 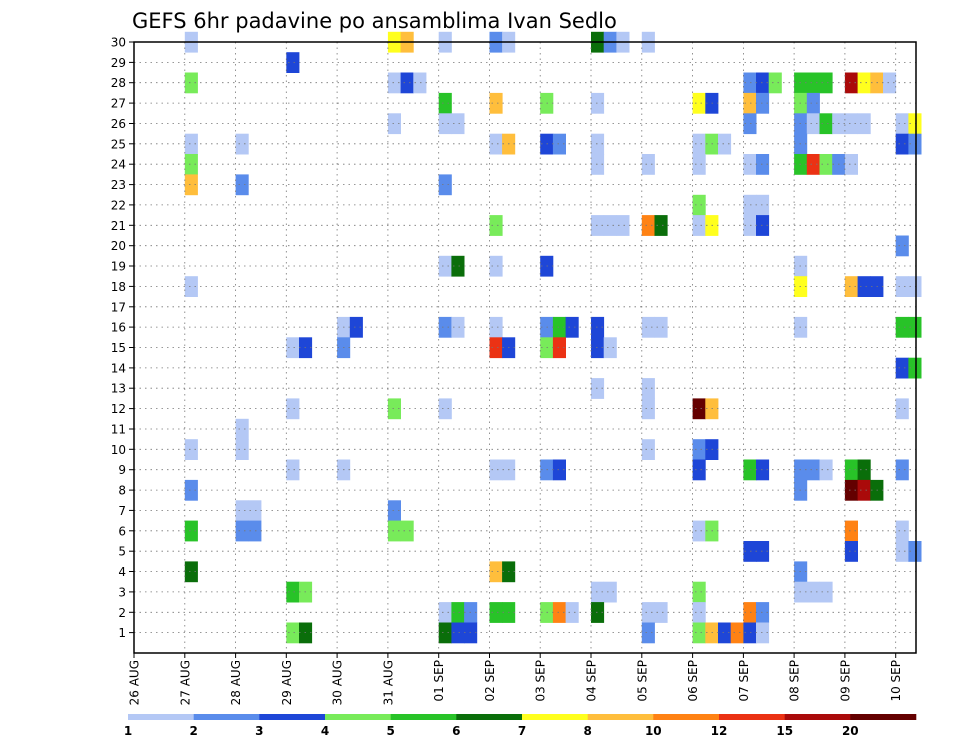 I want to click on y-tick-label: 25, so click(x=118, y=144).